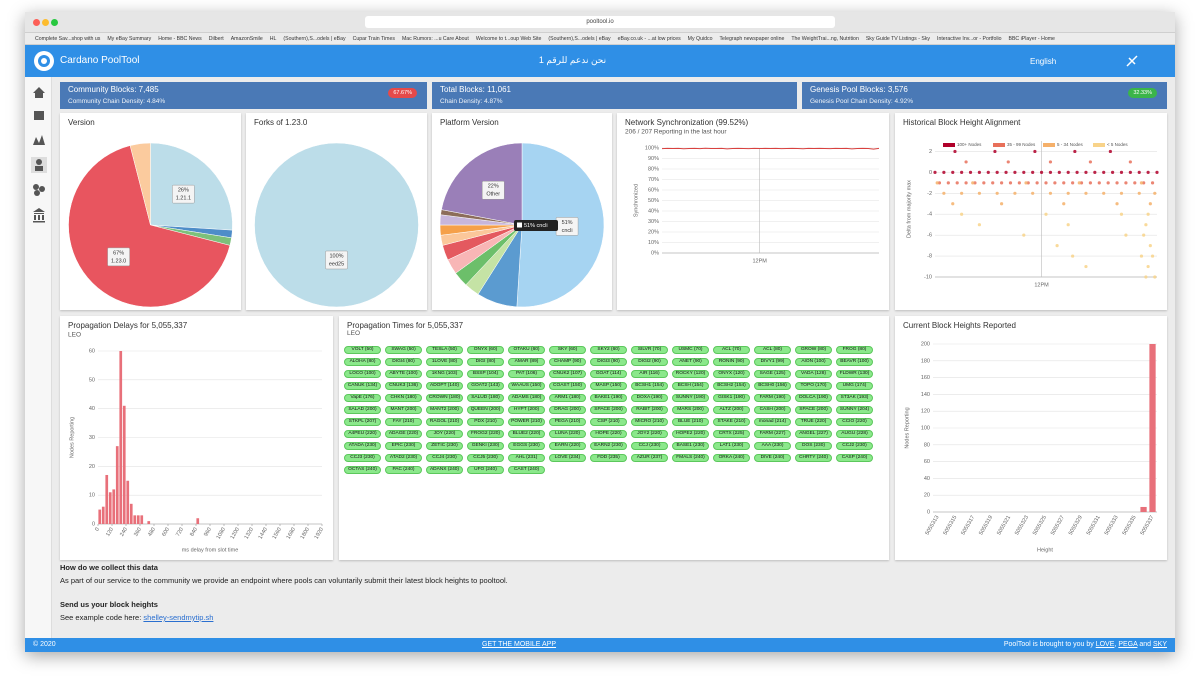 This screenshot has height=685, width=1200. I want to click on minimize-button, so click(45, 22).